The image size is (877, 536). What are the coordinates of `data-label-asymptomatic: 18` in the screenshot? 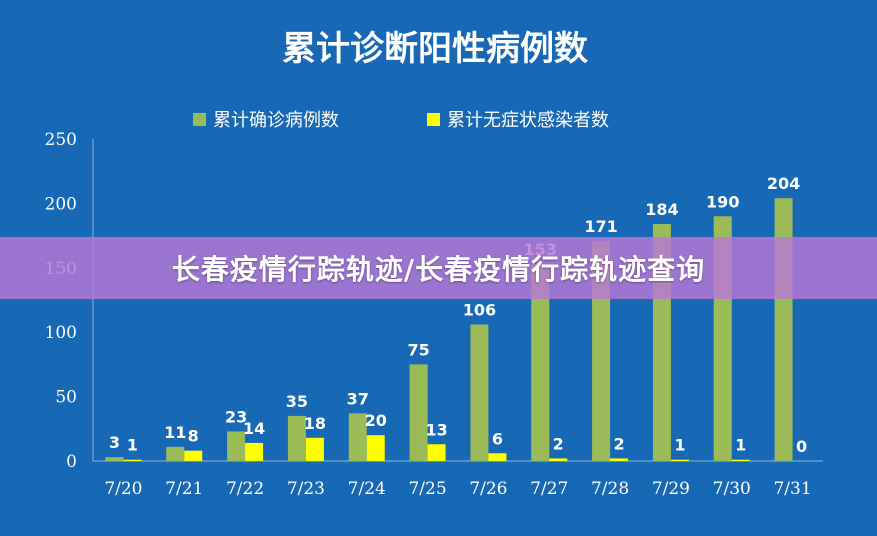 It's located at (315, 423).